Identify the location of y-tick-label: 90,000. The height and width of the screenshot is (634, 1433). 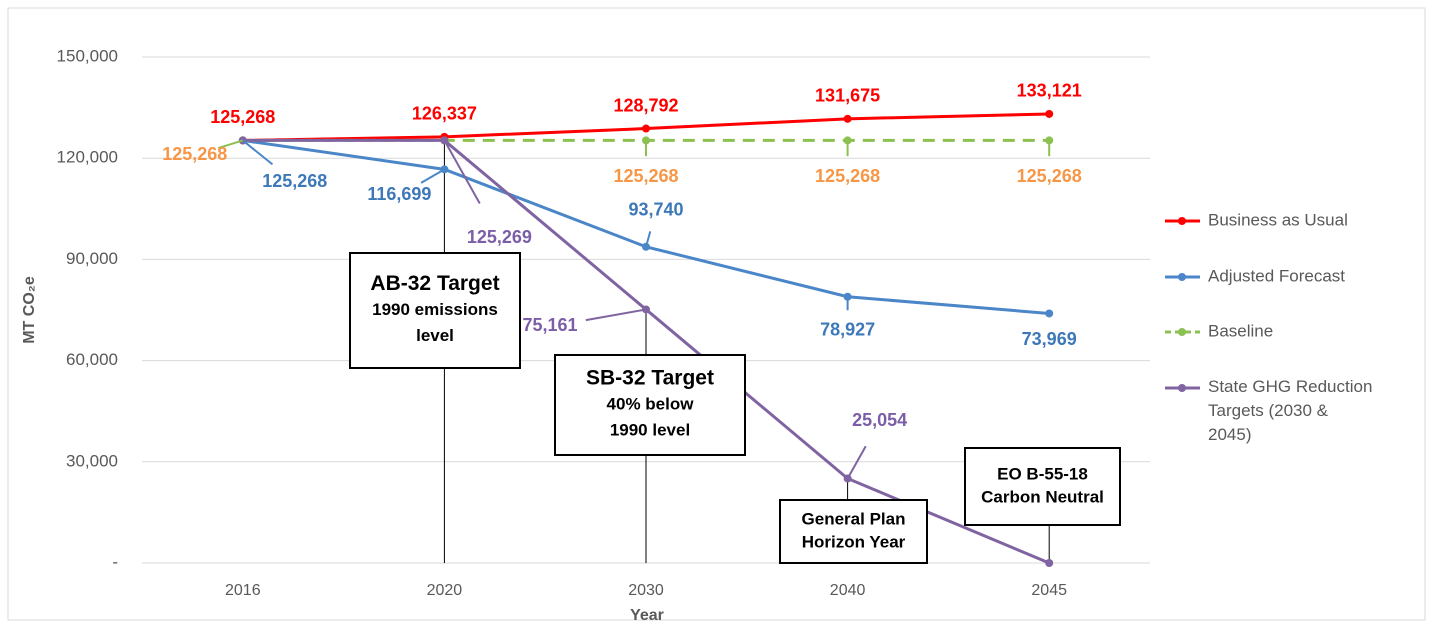
(92, 258).